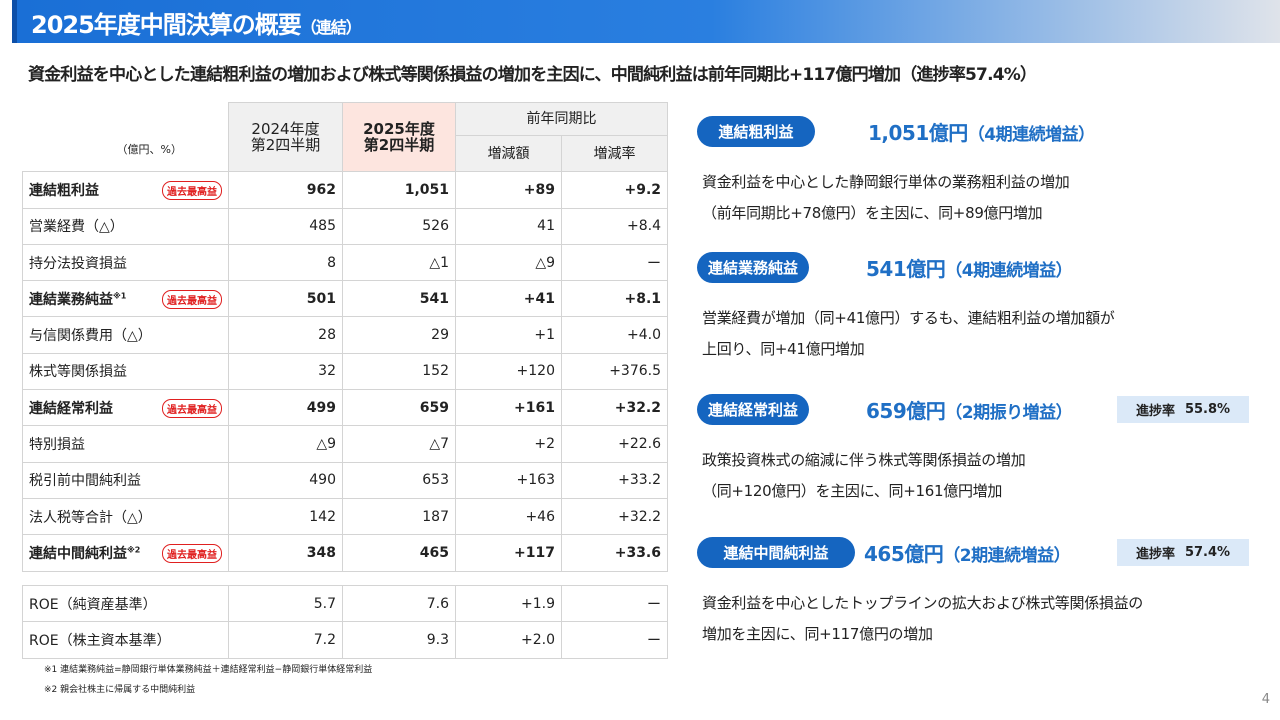 This screenshot has width=1280, height=720. Describe the element at coordinates (399, 553) in the screenshot. I see `cell-value: 465` at that location.